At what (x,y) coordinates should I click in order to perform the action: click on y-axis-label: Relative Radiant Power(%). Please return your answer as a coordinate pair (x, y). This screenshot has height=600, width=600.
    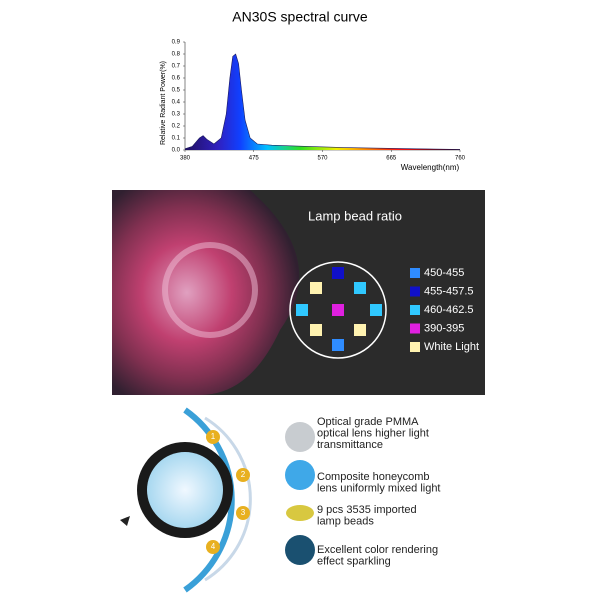
    Looking at the image, I should click on (163, 103).